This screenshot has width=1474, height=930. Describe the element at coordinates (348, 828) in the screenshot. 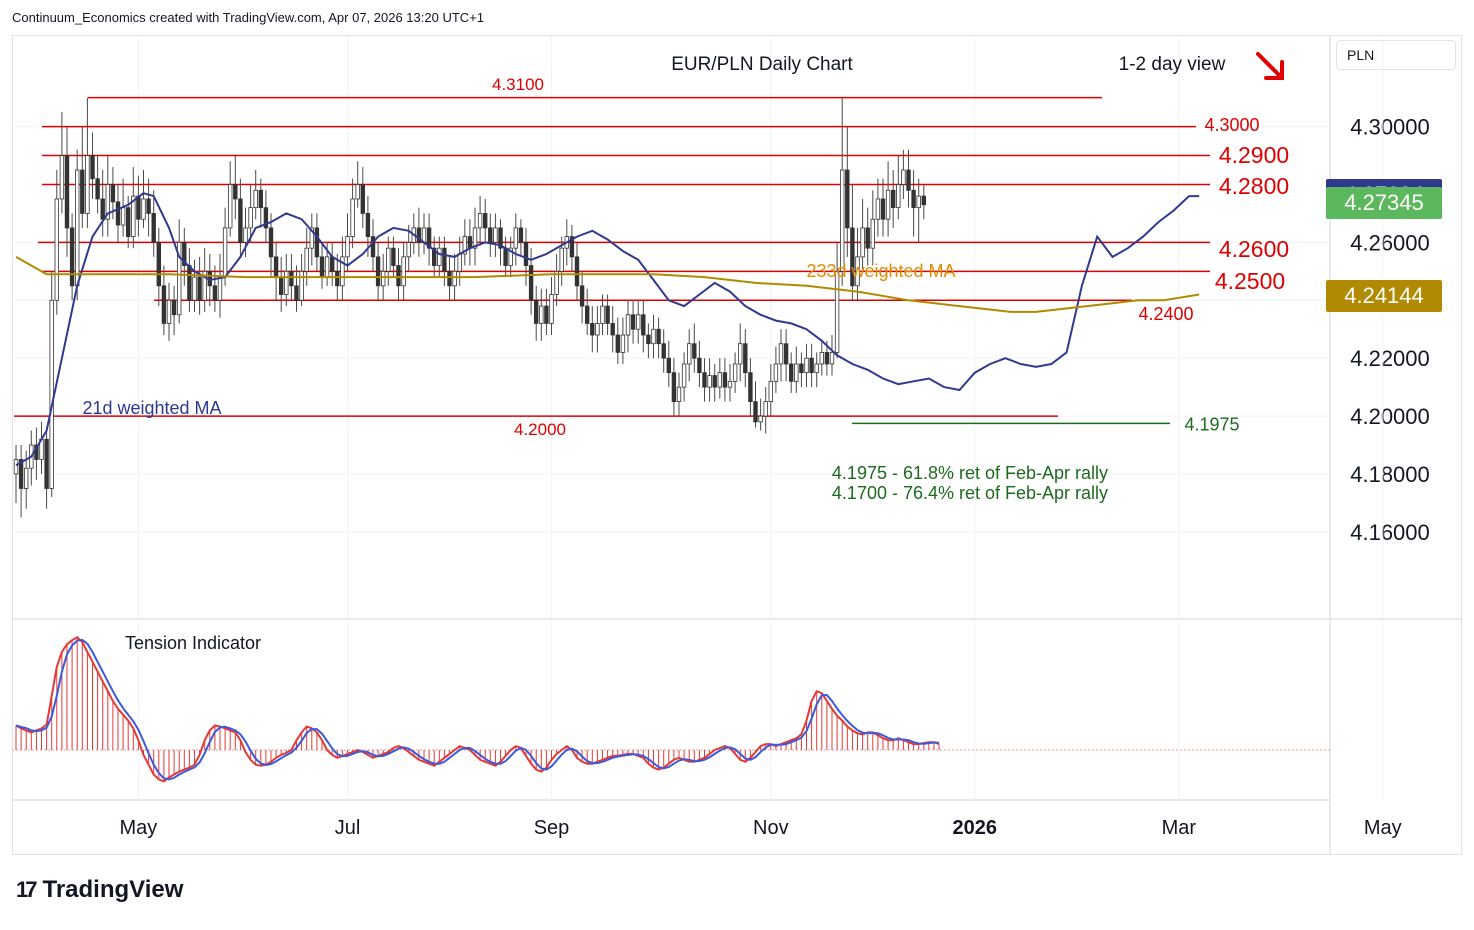

I see `x-tick-label: Jul` at that location.